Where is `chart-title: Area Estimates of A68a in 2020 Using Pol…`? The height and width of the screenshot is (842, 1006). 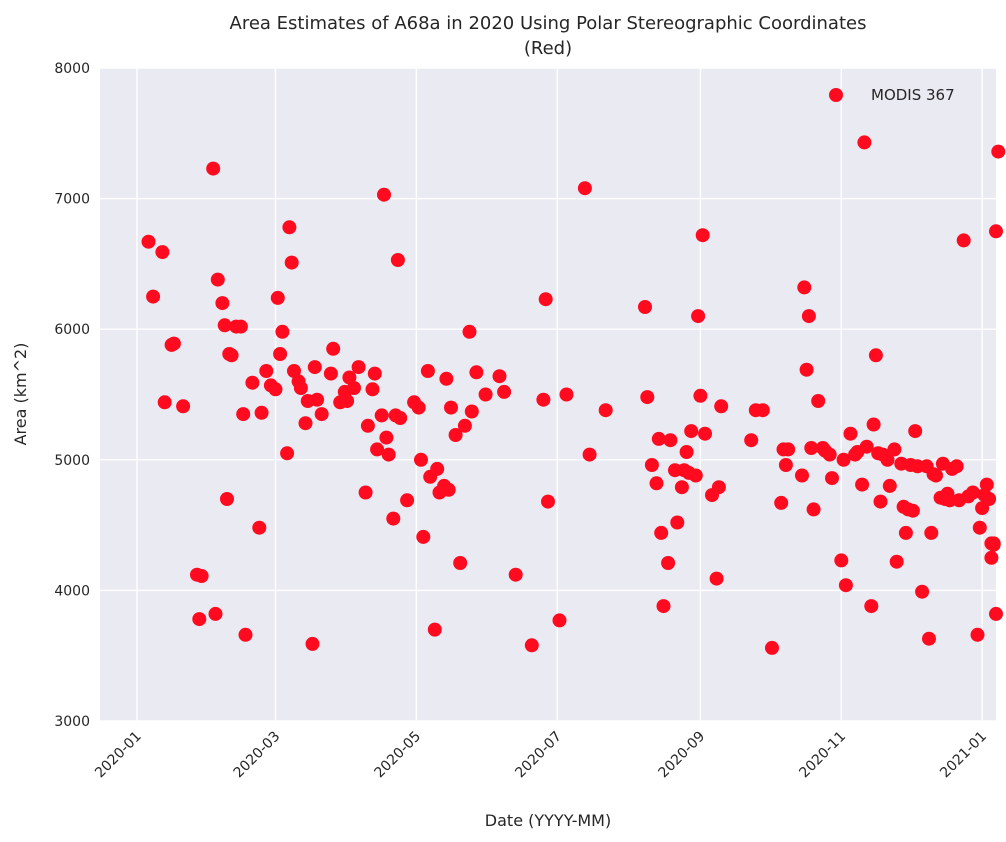 chart-title: Area Estimates of A68a in 2020 Using Pol… is located at coordinates (548, 23).